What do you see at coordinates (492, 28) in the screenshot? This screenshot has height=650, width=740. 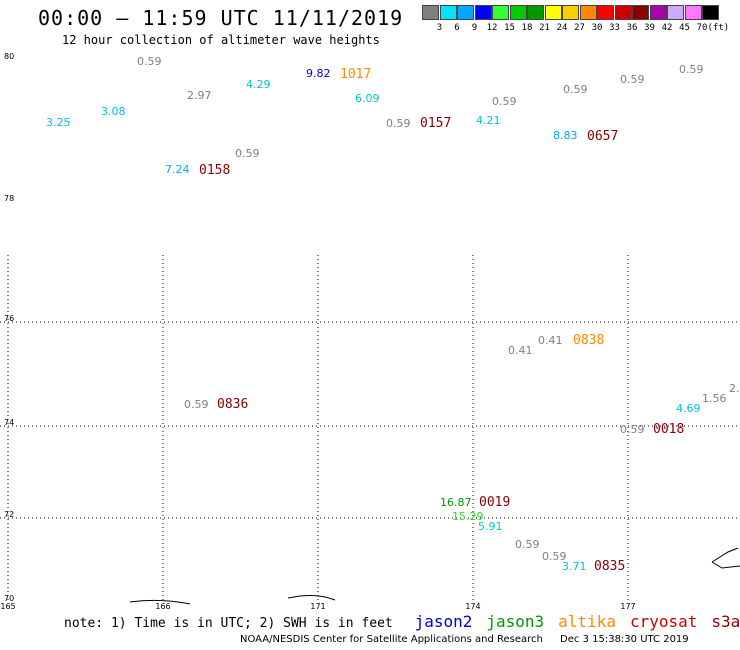 I see `legend-label: 12` at bounding box center [492, 28].